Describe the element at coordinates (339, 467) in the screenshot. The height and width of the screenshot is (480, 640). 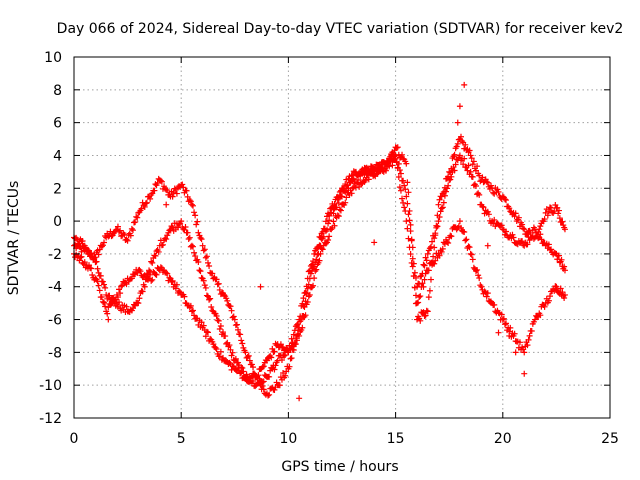
I see `x-axis-label: GPS time / hours` at that location.